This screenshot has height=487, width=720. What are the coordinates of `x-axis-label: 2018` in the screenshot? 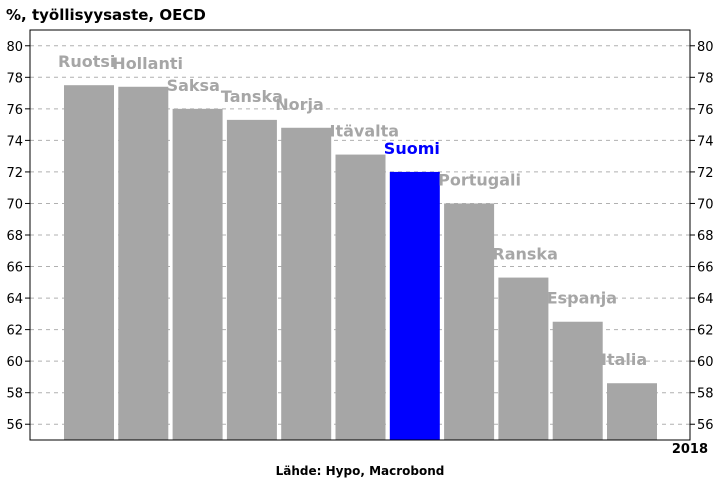 It's located at (689, 449).